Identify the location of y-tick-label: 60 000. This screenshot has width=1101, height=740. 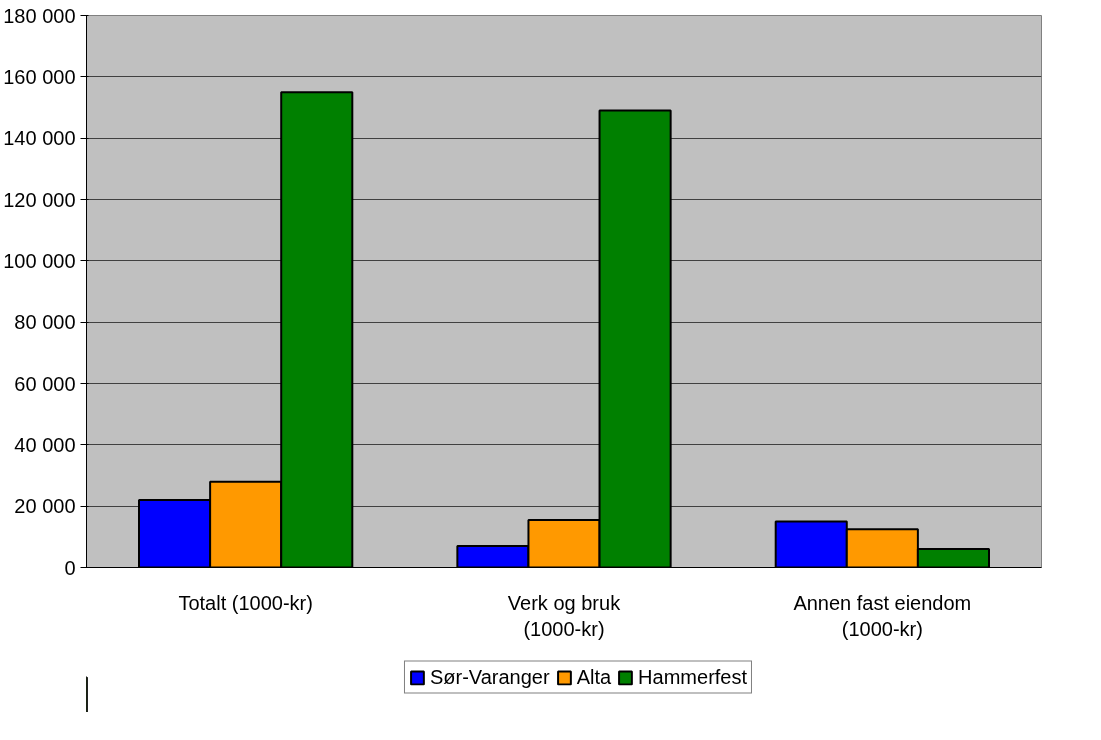
(45, 383).